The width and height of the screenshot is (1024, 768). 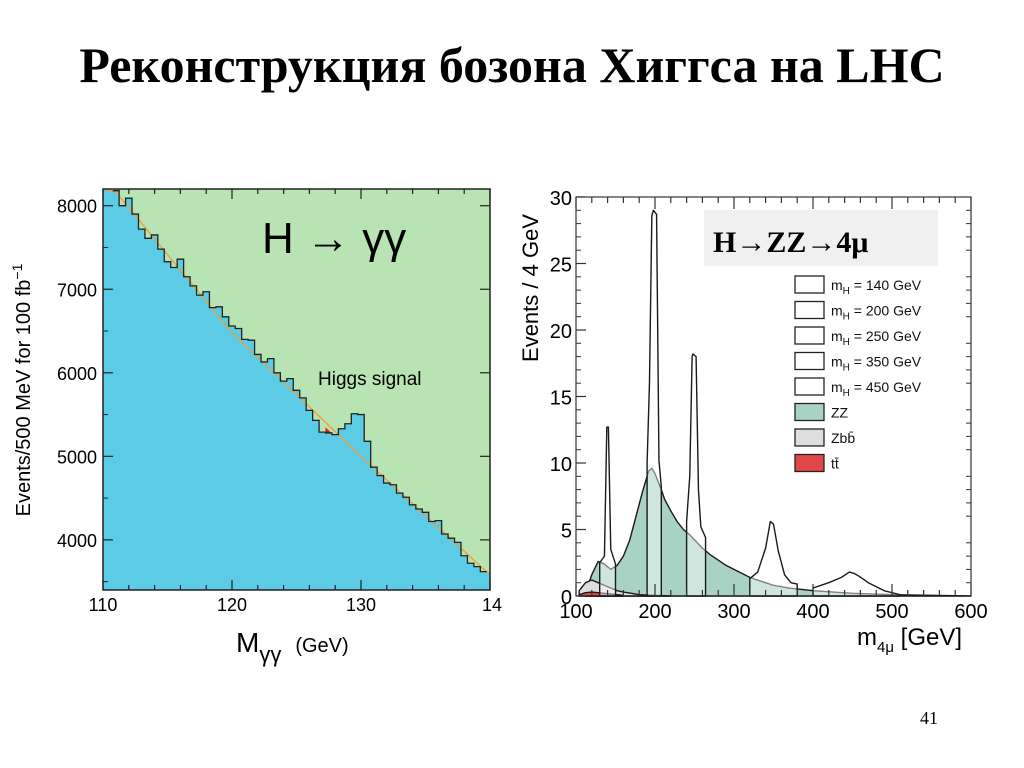 What do you see at coordinates (625, 588) in the screenshot?
I see `series-zbb-` at bounding box center [625, 588].